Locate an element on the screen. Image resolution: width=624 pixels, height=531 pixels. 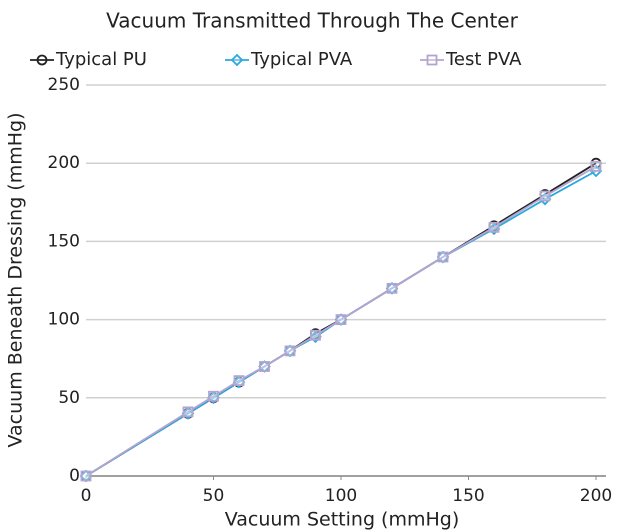
x-tick-label: 0 is located at coordinates (86, 496).